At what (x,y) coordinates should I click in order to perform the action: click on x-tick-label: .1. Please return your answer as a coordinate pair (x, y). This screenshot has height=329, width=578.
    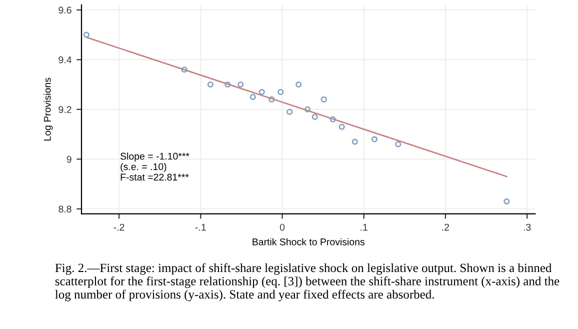
    Looking at the image, I should click on (364, 227).